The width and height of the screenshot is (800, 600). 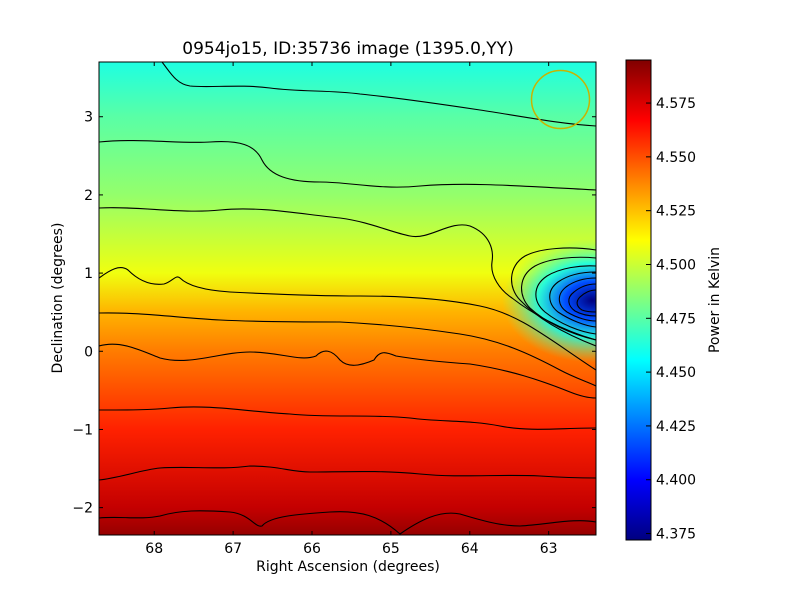 What do you see at coordinates (82, 430) in the screenshot?
I see `y-tick-label: −1` at bounding box center [82, 430].